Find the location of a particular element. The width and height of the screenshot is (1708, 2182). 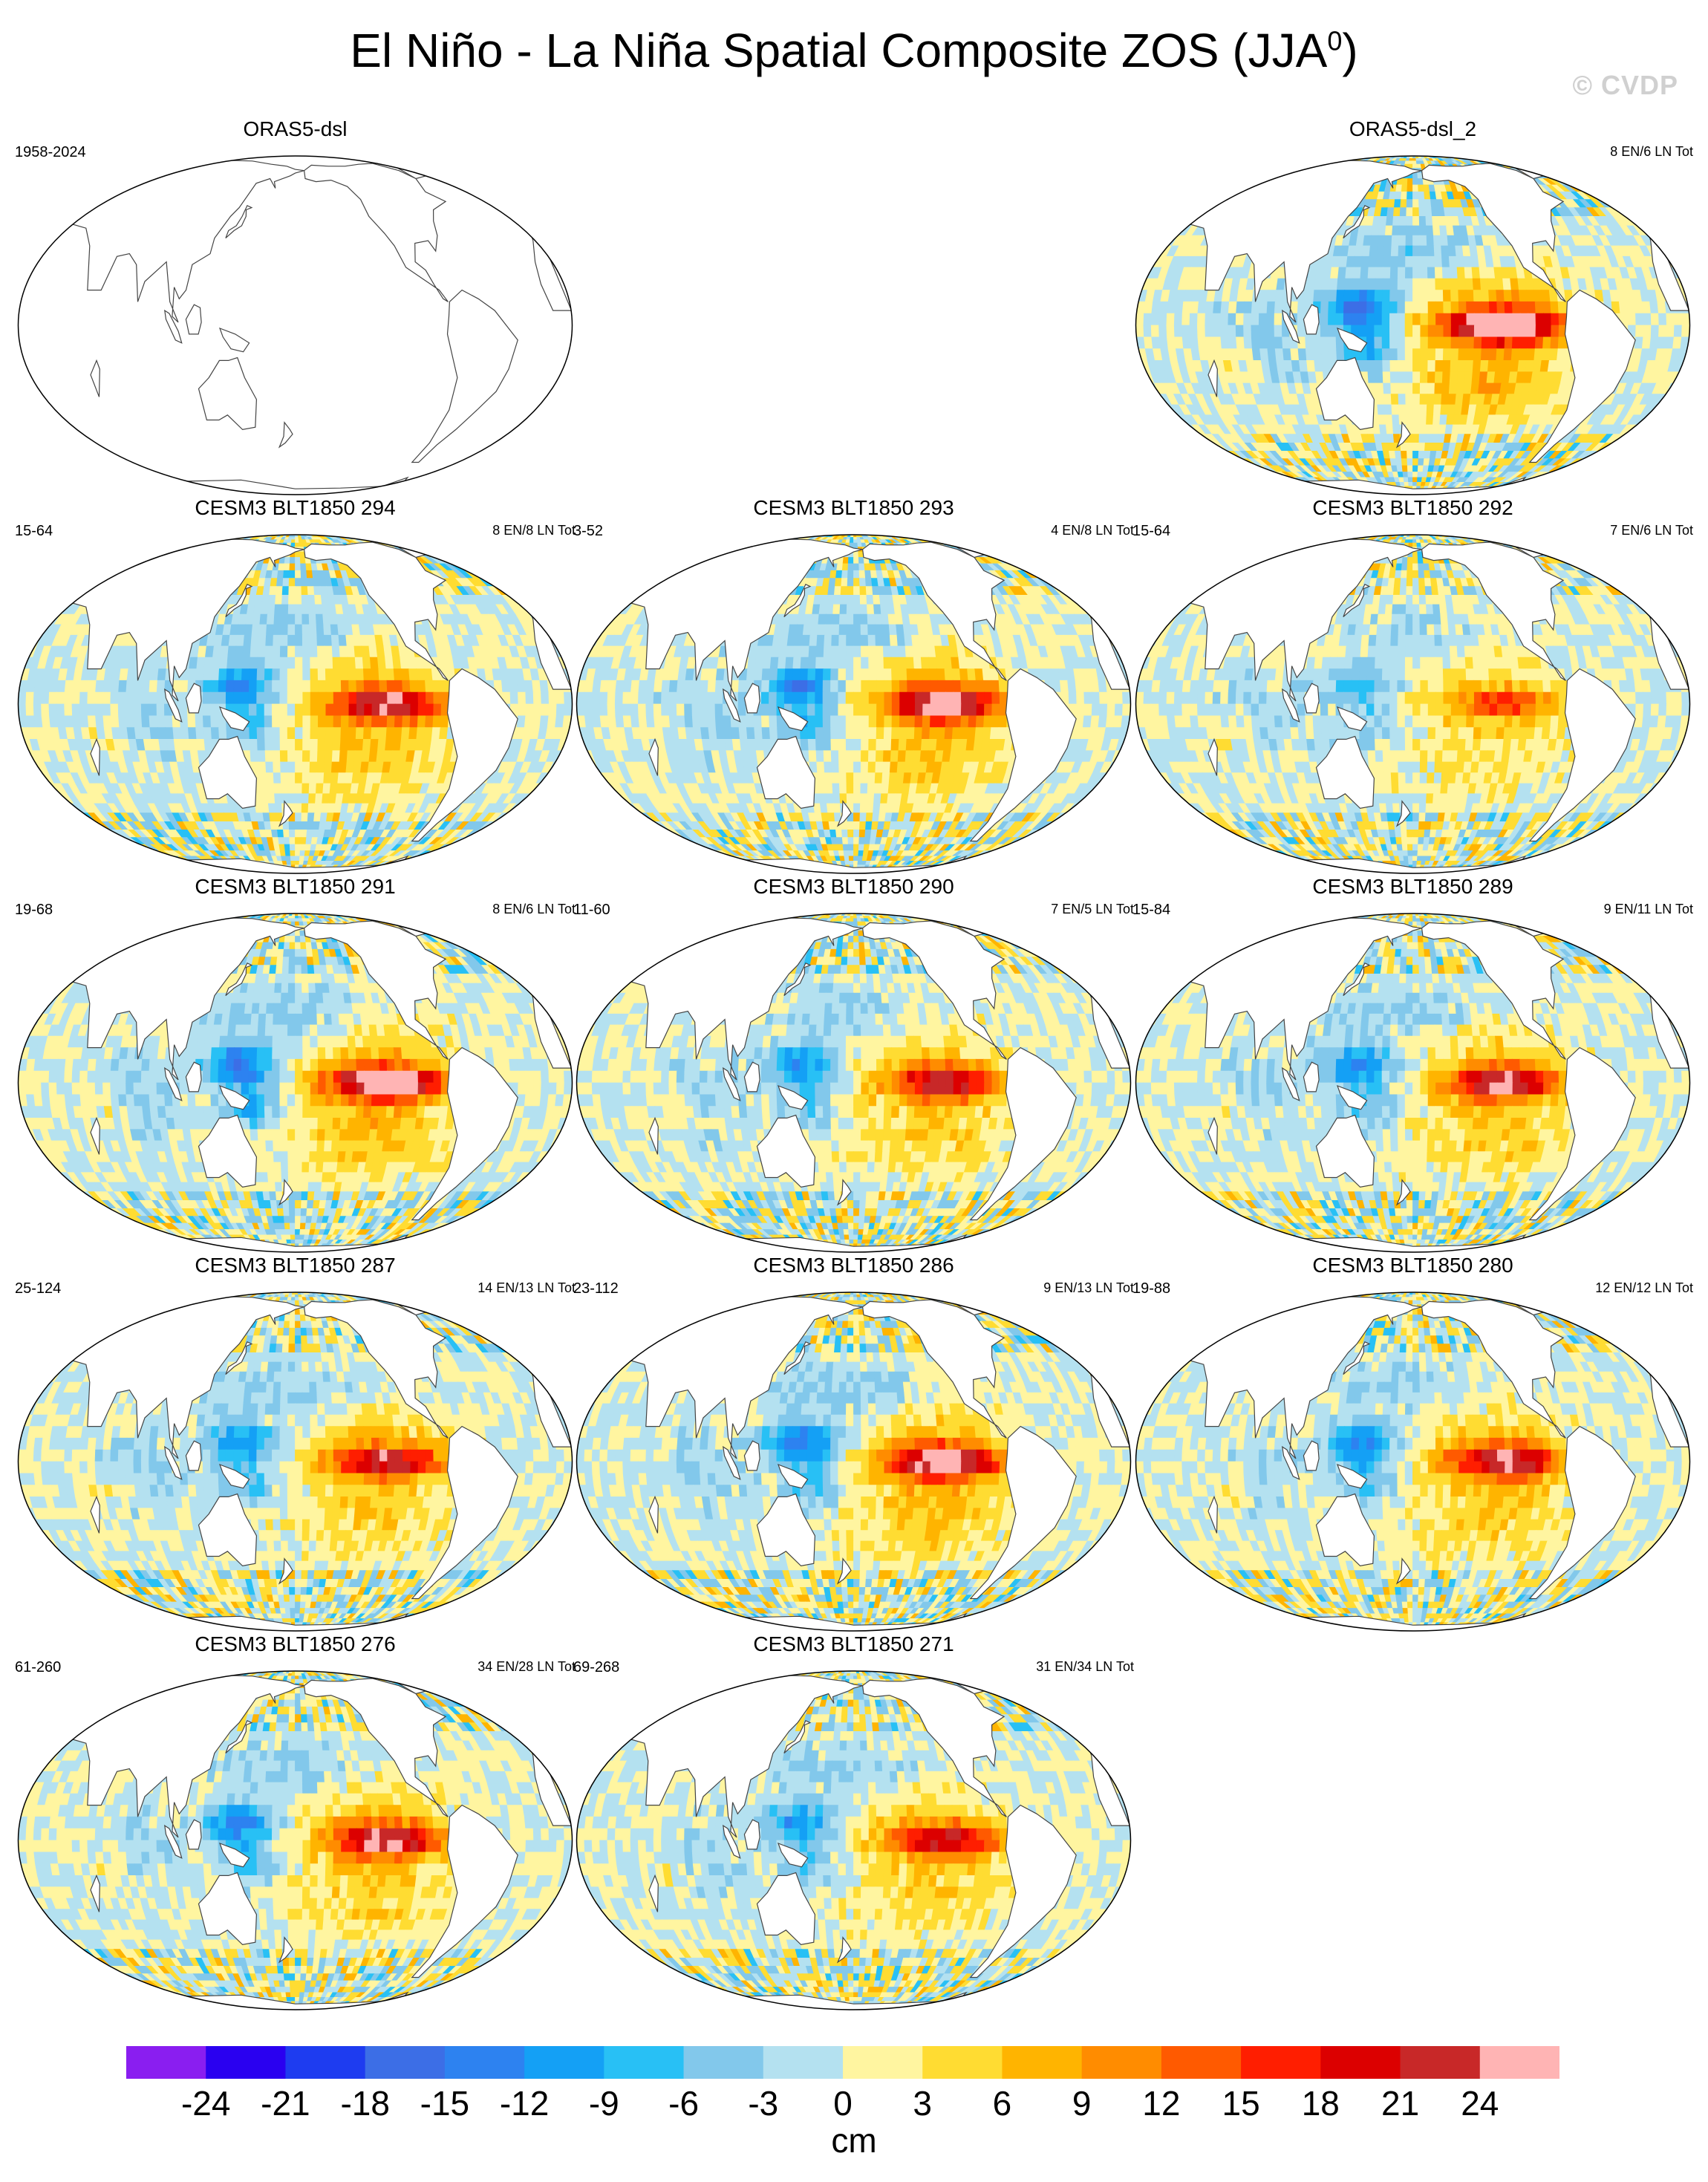

panel-years: 3-52 is located at coordinates (588, 531).